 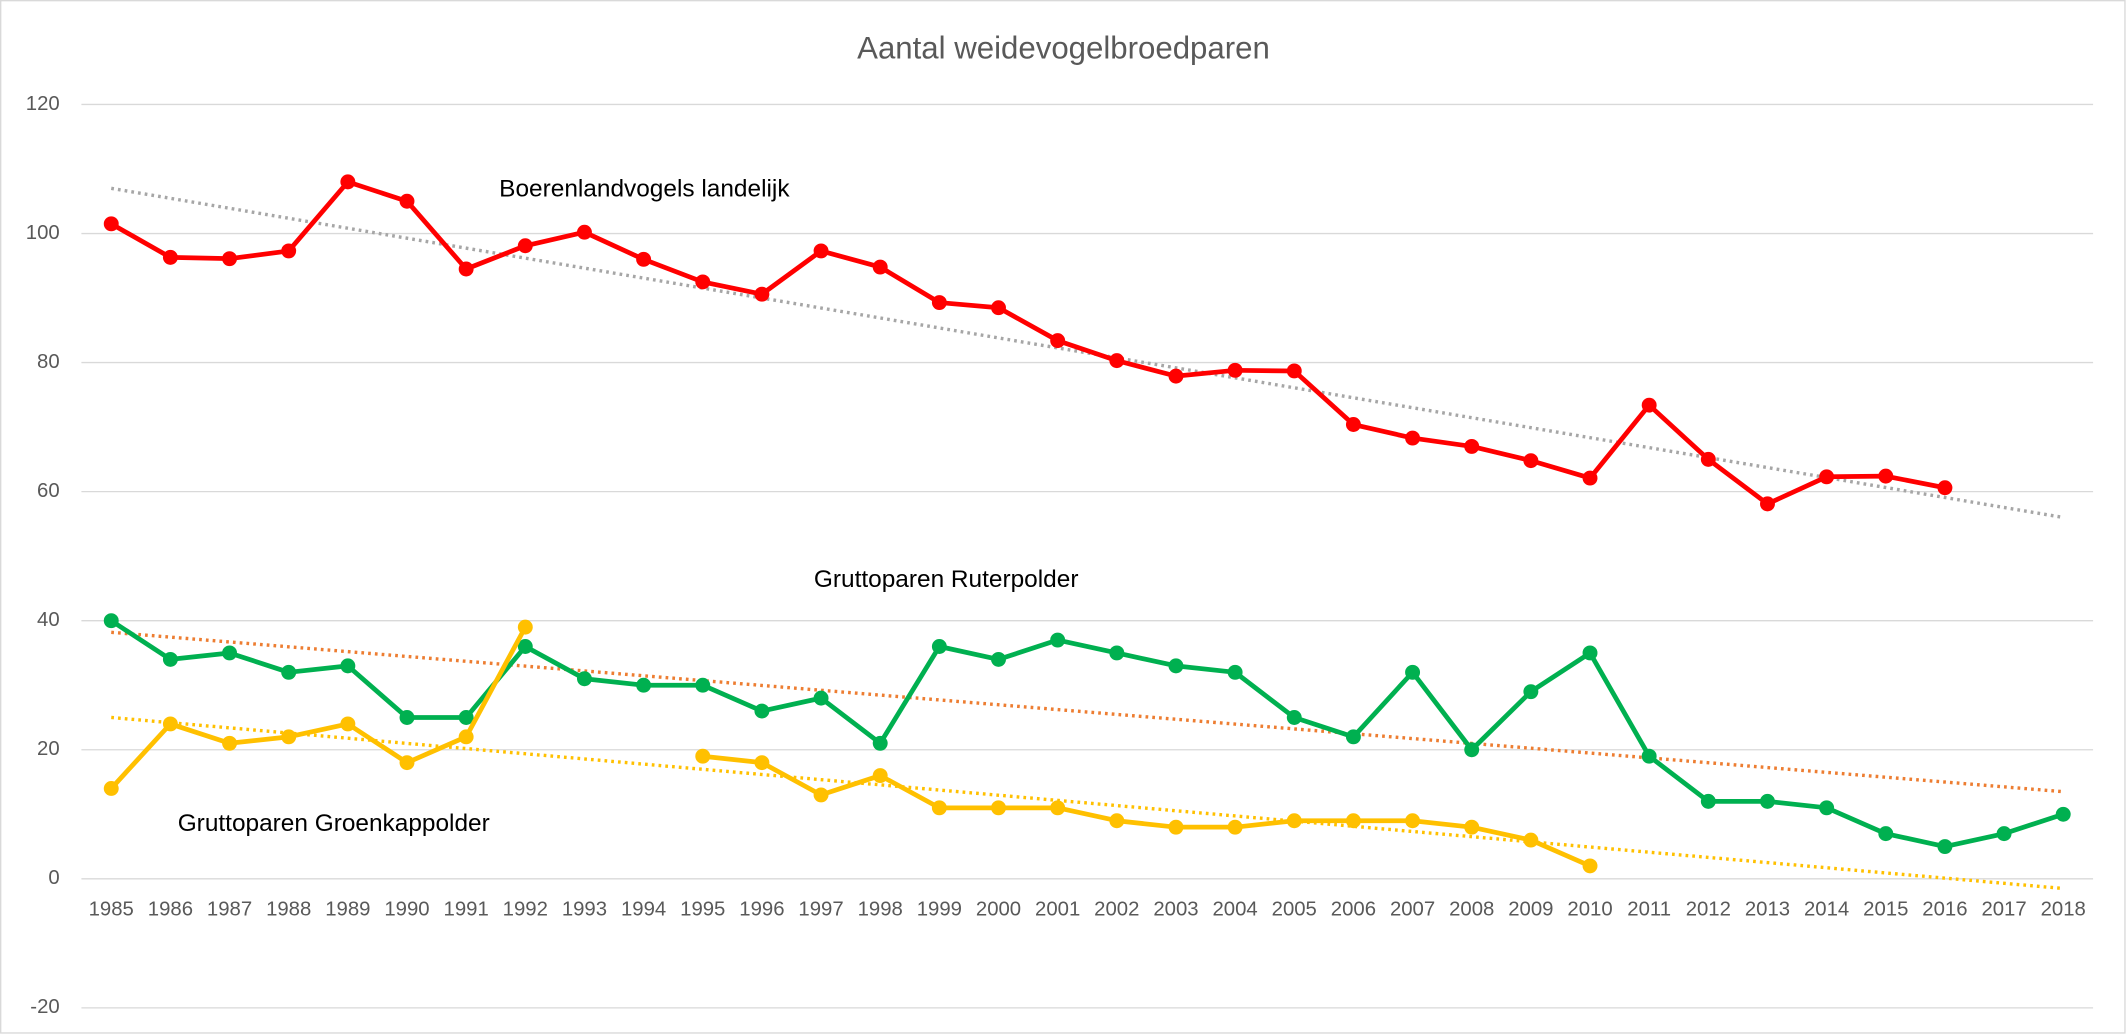 What do you see at coordinates (702, 910) in the screenshot?
I see `x-tick-label: 1995` at bounding box center [702, 910].